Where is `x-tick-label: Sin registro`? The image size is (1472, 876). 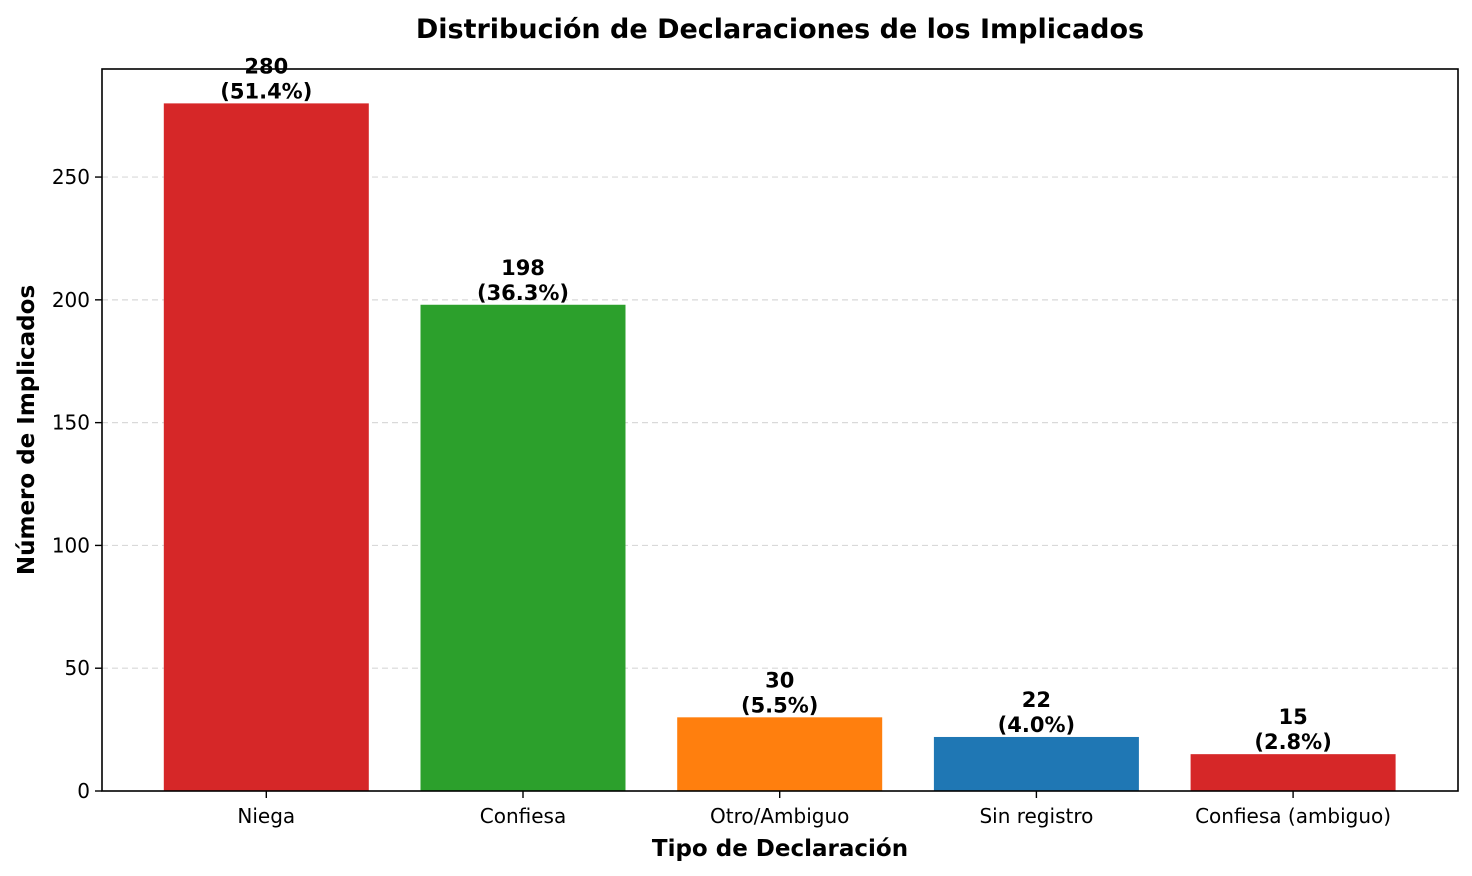
x-tick-label: Sin registro is located at coordinates (1036, 816).